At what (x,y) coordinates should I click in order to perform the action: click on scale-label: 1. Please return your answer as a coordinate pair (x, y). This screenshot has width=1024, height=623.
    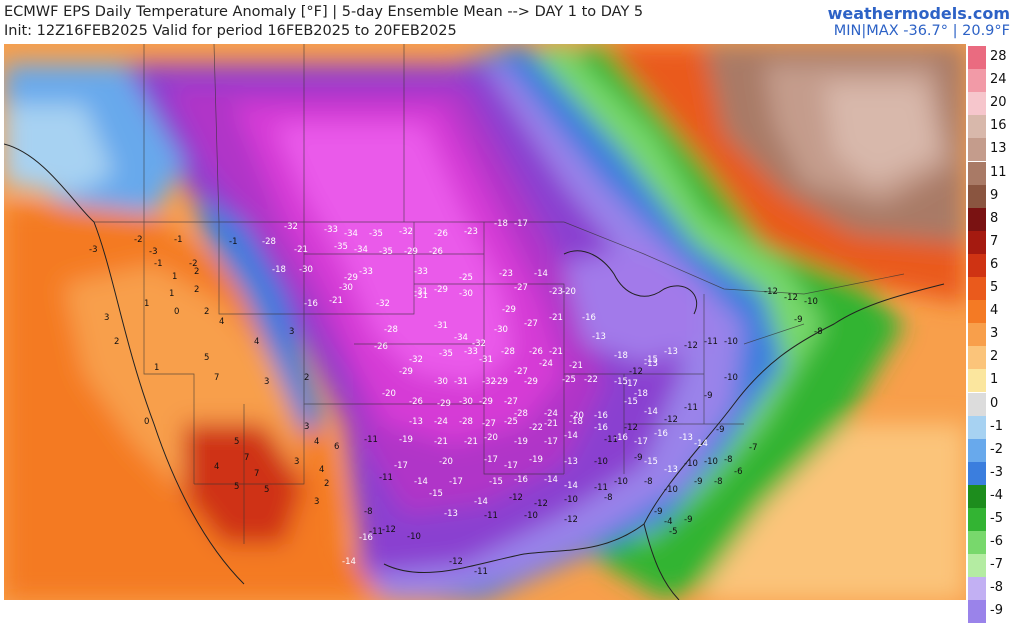
    Looking at the image, I should click on (994, 380).